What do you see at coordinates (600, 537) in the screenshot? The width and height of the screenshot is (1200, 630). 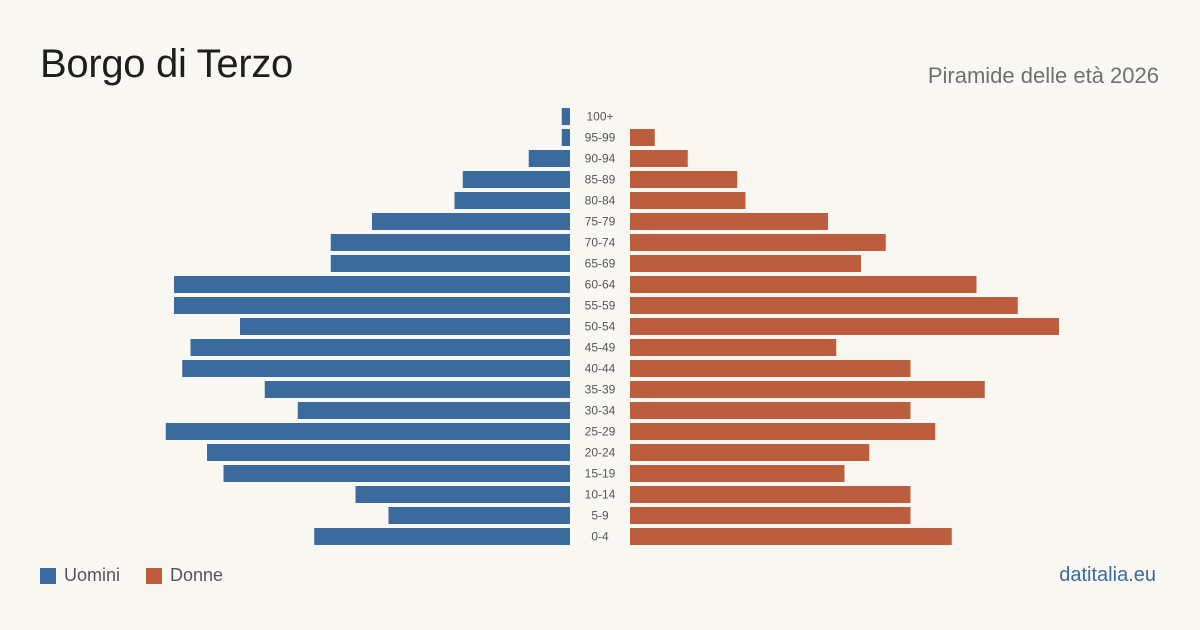 I see `age-label-0-4: 0-4` at bounding box center [600, 537].